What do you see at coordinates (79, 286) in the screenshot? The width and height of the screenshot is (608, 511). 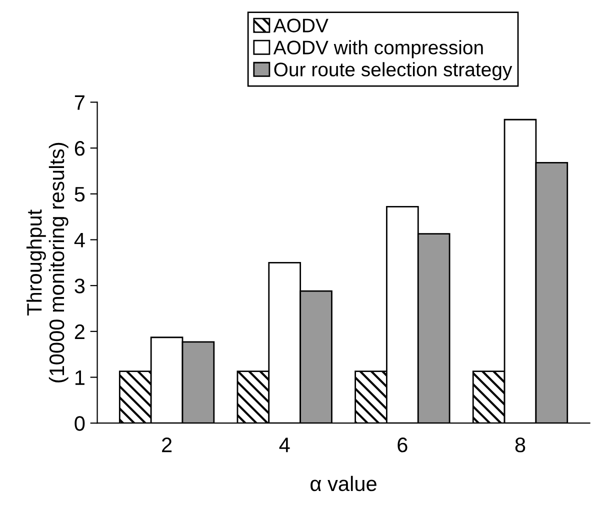 I see `y-tick-label: 3` at bounding box center [79, 286].